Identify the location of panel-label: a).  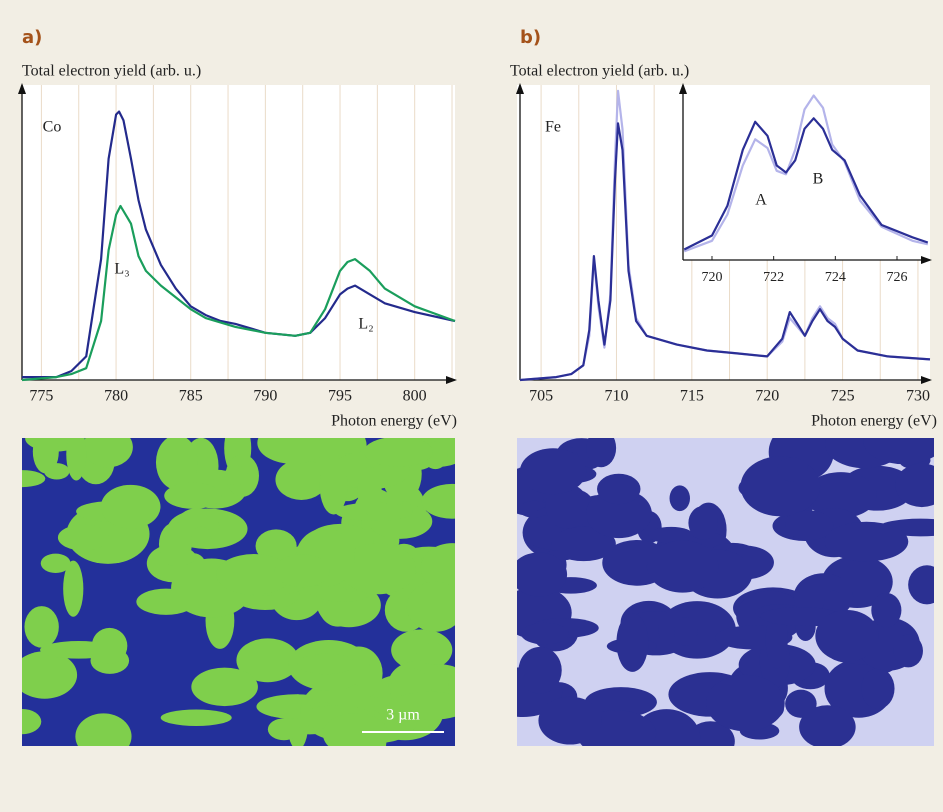
(32, 37).